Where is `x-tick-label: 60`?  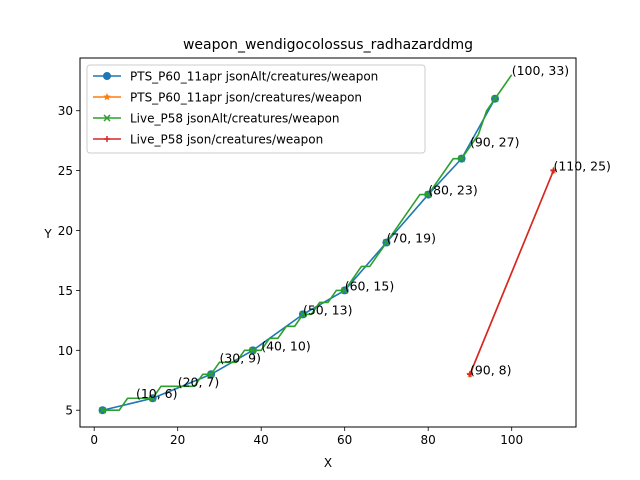 x-tick-label: 60 is located at coordinates (344, 440).